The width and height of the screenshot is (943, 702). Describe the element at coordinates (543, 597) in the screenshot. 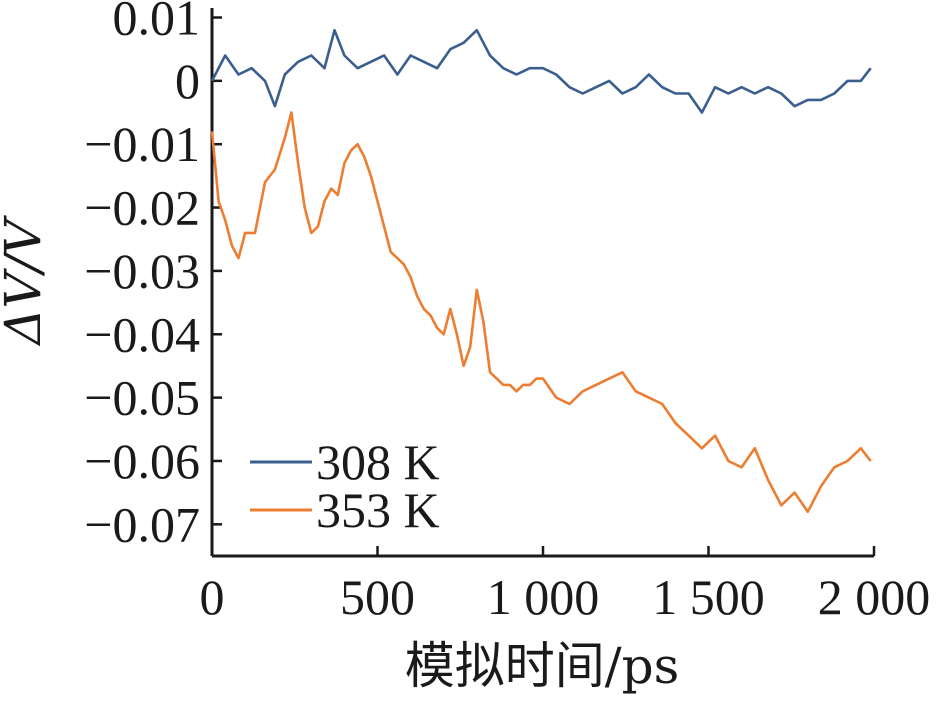

I see `x-tick-label: 1 000` at that location.